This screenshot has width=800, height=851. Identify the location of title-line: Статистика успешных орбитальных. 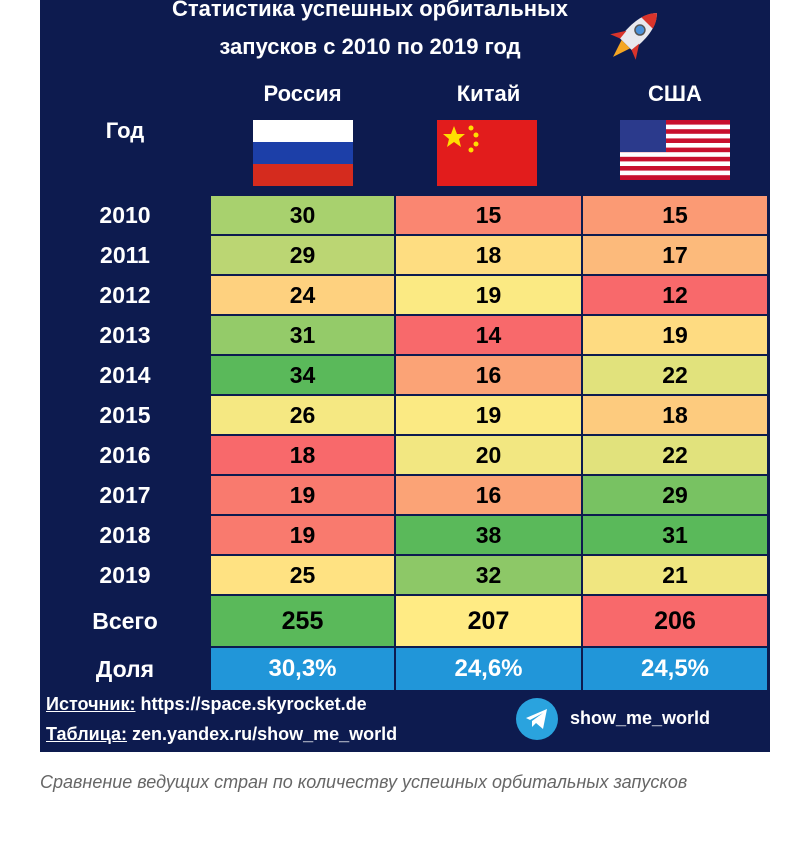
(370, 10).